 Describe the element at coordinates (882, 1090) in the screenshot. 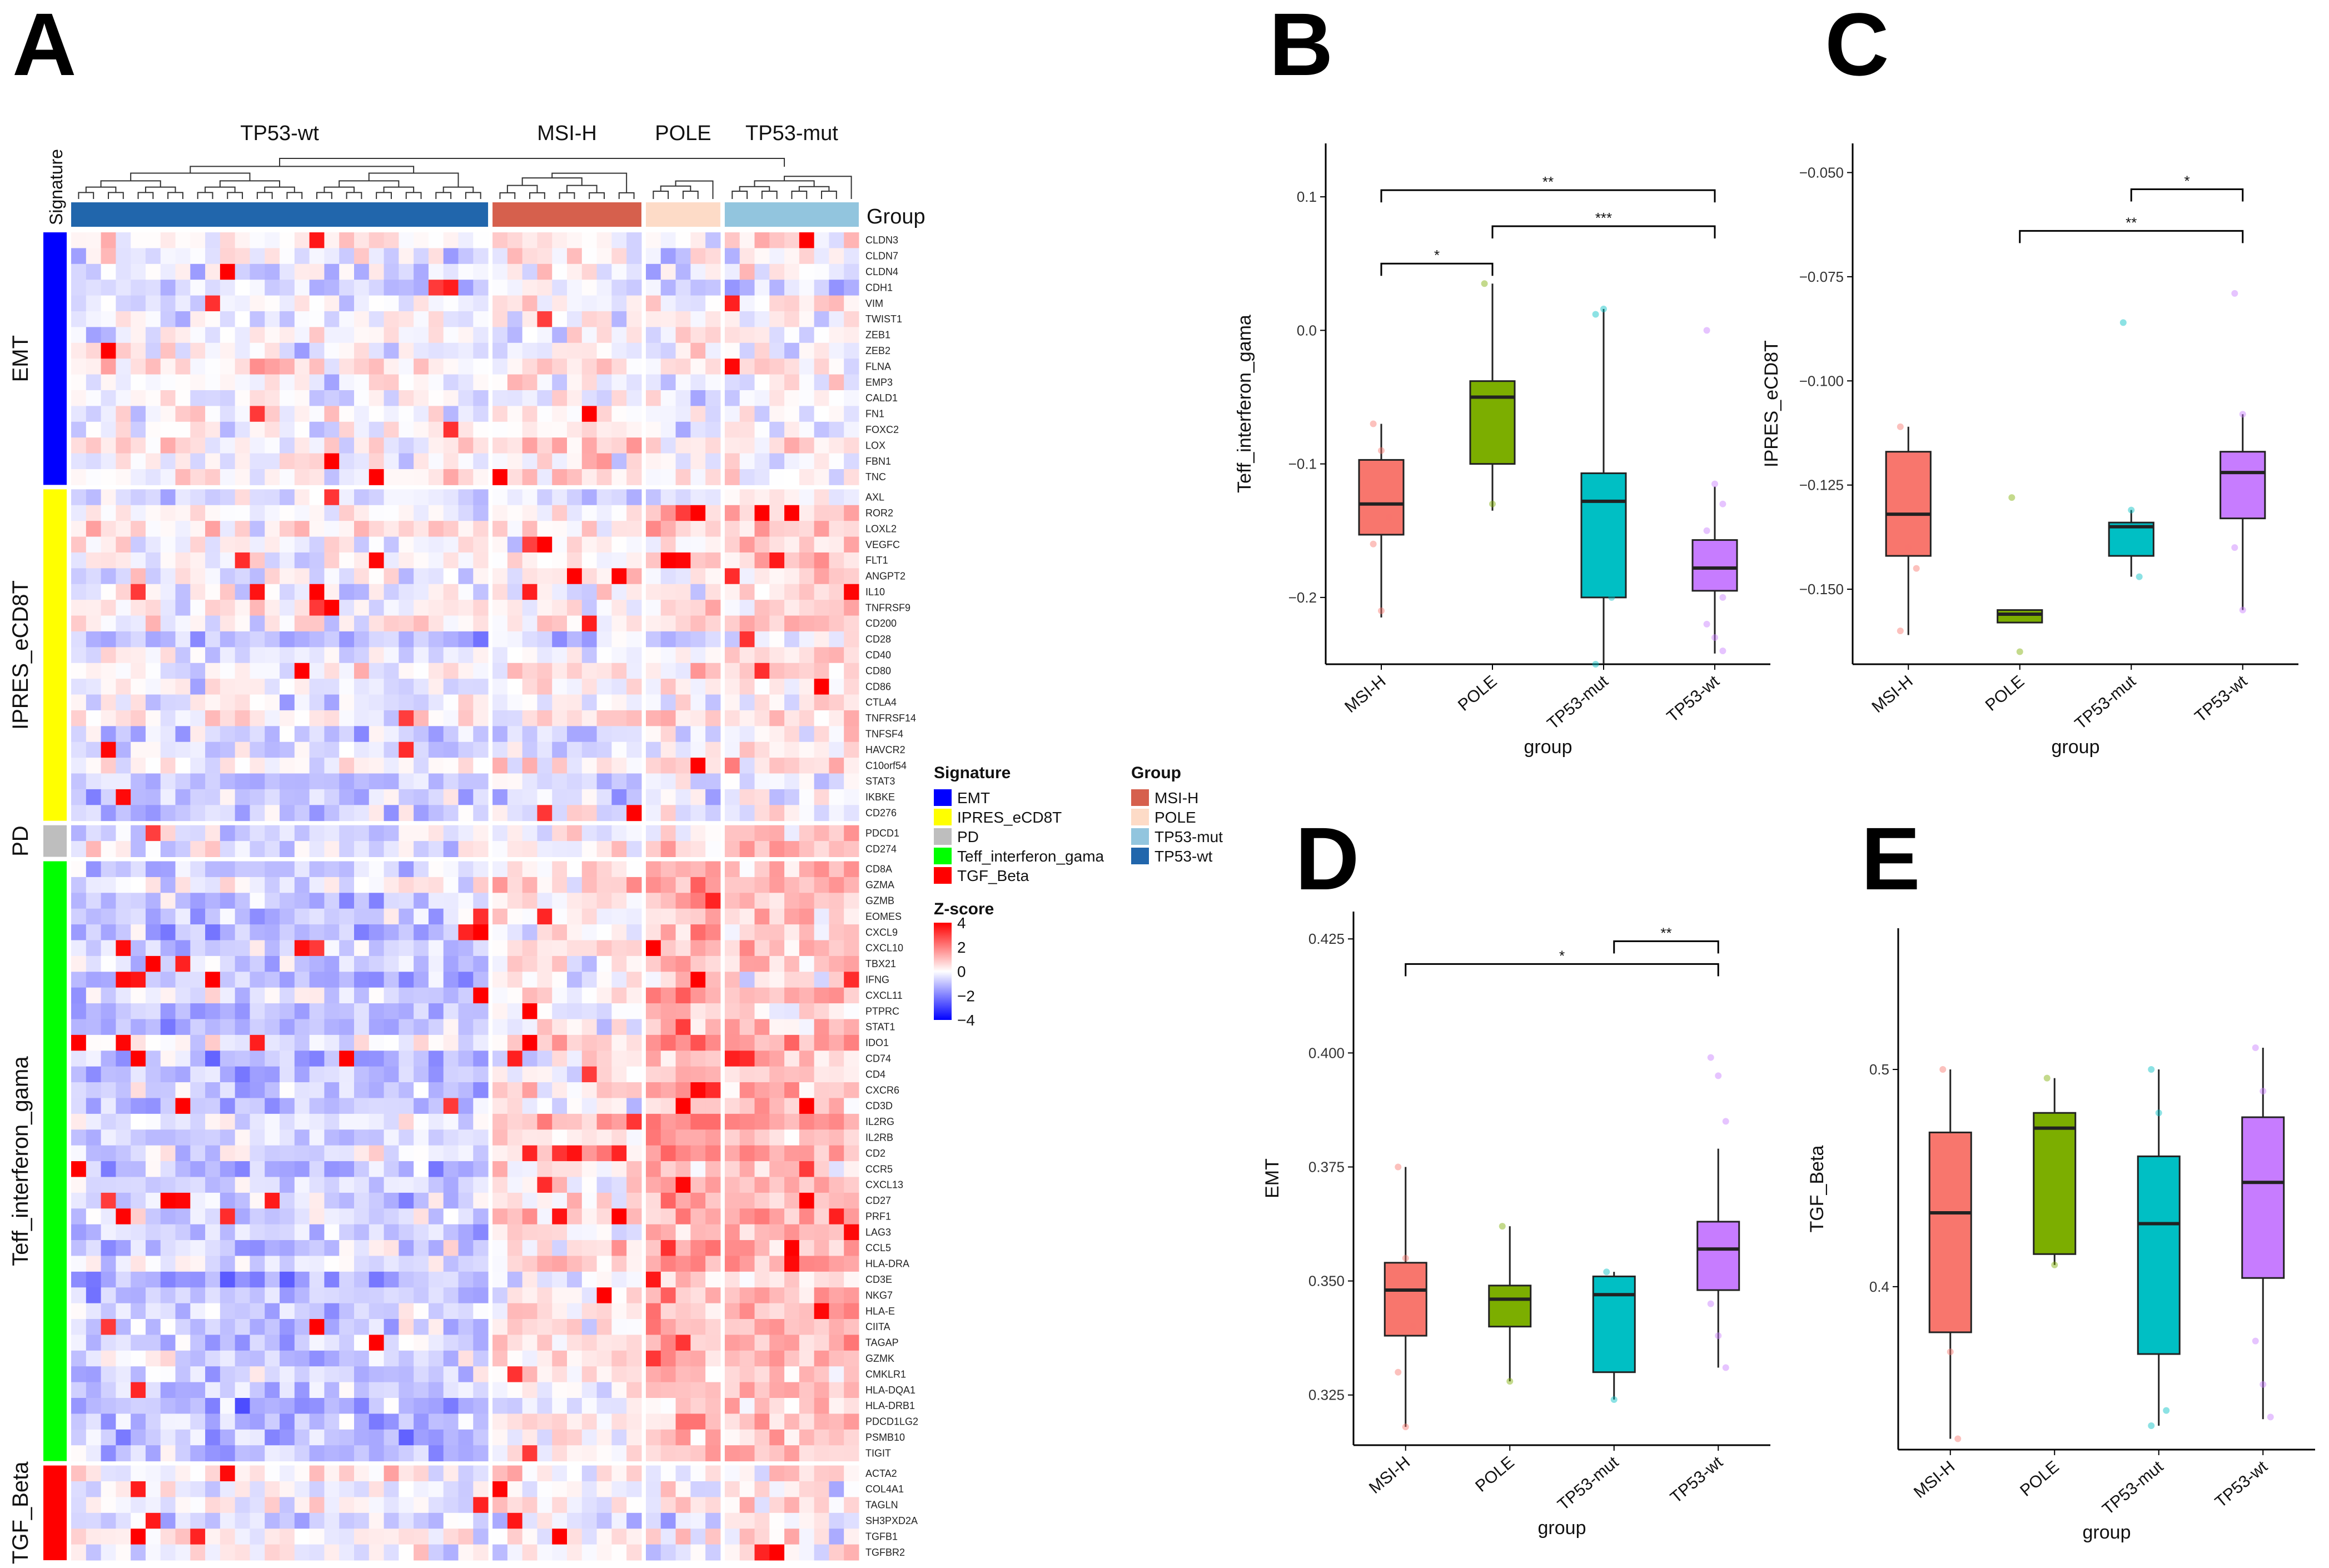

I see `gene-label-cxcr6: CXCR6` at that location.